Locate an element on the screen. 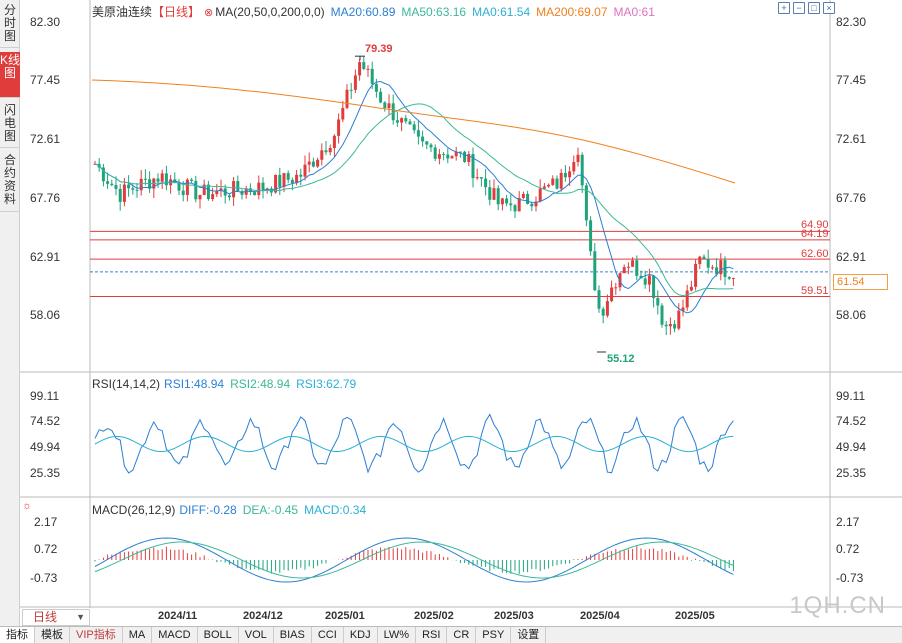 This screenshot has width=902, height=643. indicator-tab: MACD is located at coordinates (175, 635).